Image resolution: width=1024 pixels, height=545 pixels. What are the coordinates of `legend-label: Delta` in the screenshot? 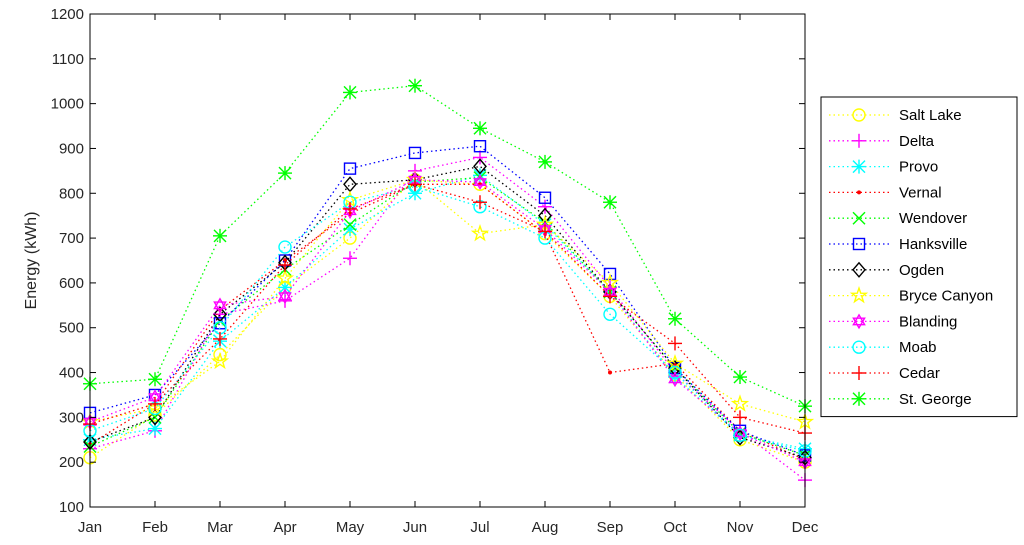 It's located at (917, 141).